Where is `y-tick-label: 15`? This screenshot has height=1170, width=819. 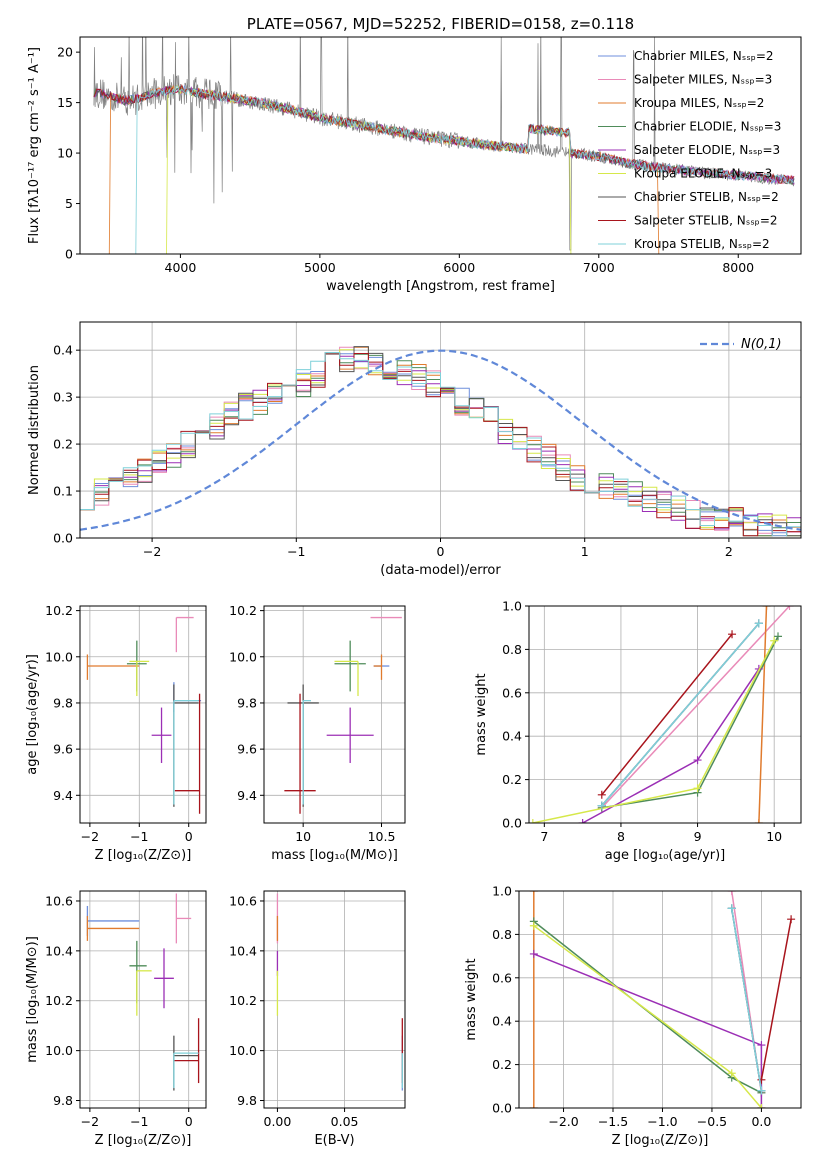
y-tick-label: 15 is located at coordinates (65, 102).